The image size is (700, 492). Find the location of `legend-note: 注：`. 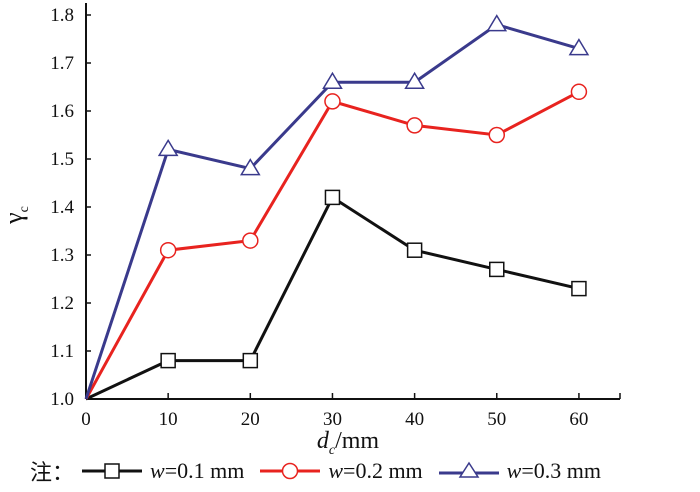

legend-note: 注： is located at coordinates (52, 472).